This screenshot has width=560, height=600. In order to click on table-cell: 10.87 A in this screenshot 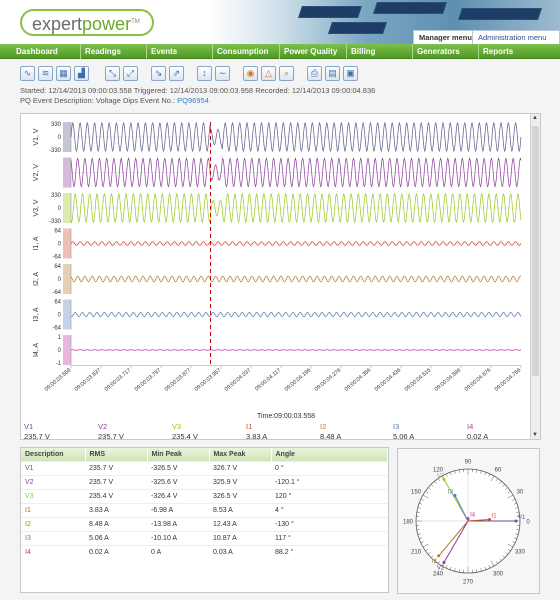, I will do `click(240, 537)`.